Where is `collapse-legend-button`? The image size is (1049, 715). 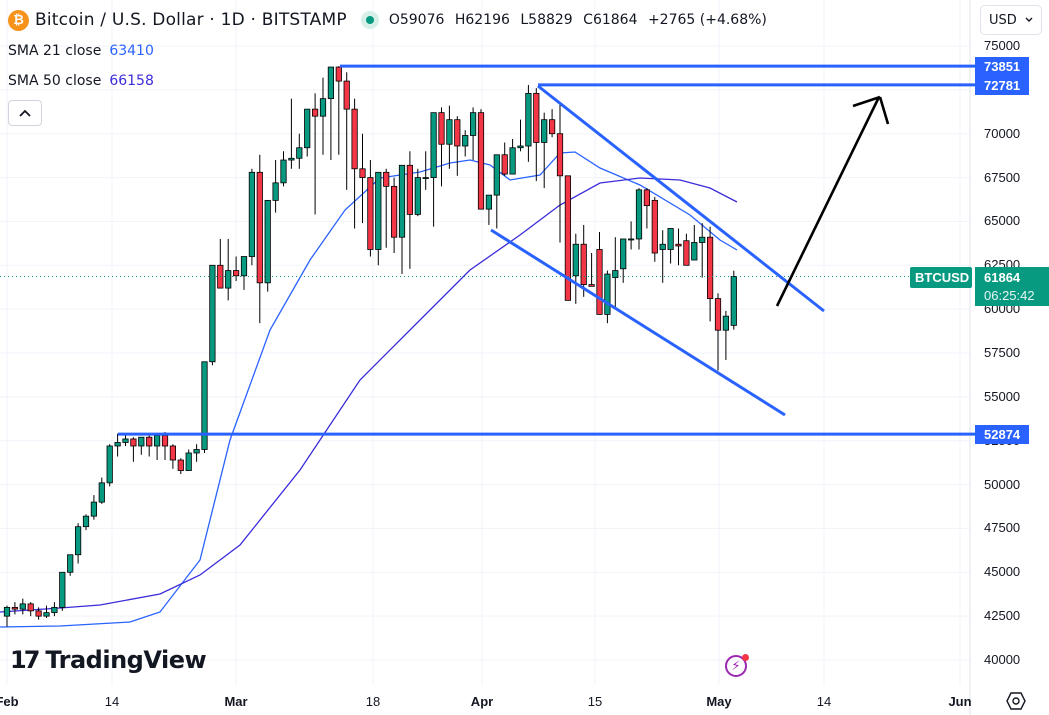
collapse-legend-button is located at coordinates (25, 113).